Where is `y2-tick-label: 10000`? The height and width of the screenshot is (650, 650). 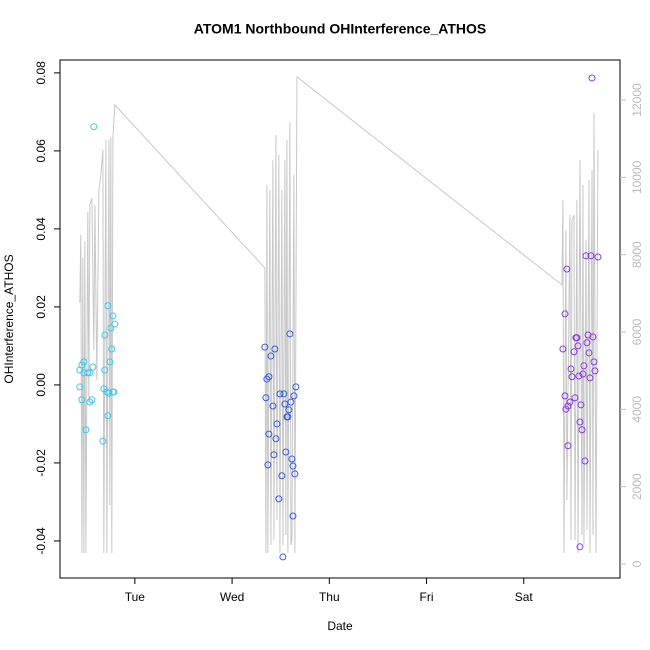
y2-tick-label: 10000 is located at coordinates (637, 177).